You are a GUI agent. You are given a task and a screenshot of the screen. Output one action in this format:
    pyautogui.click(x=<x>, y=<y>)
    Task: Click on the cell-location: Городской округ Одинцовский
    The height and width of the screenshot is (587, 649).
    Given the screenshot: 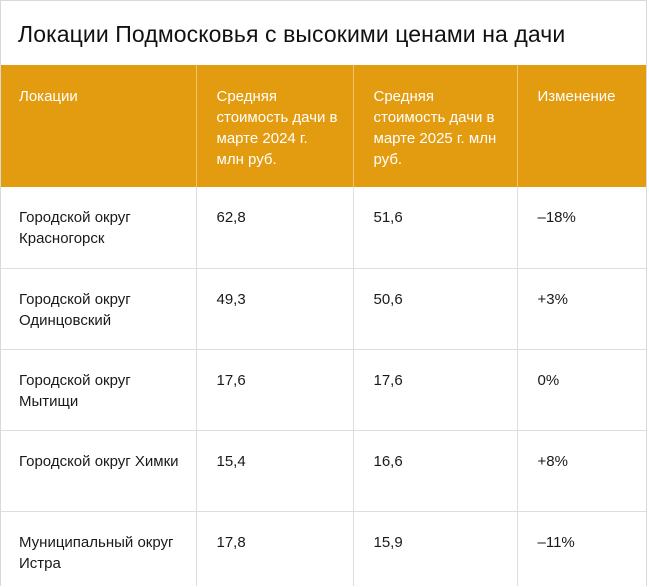 What is the action you would take?
    pyautogui.click(x=99, y=308)
    